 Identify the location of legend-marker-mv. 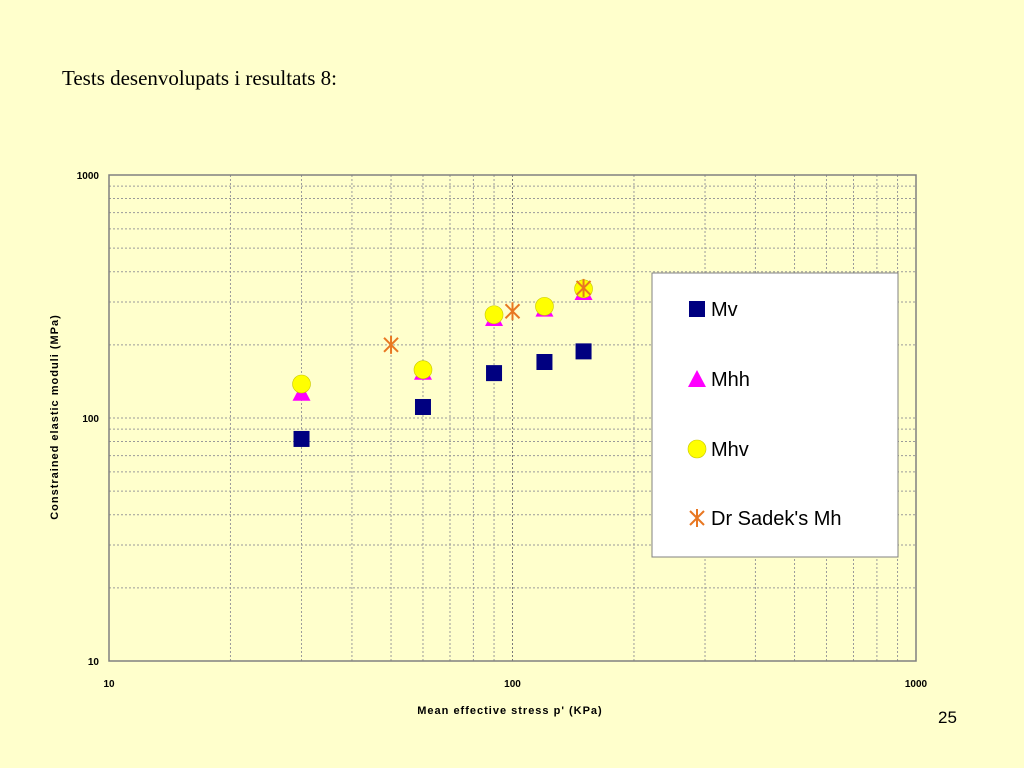
(697, 309).